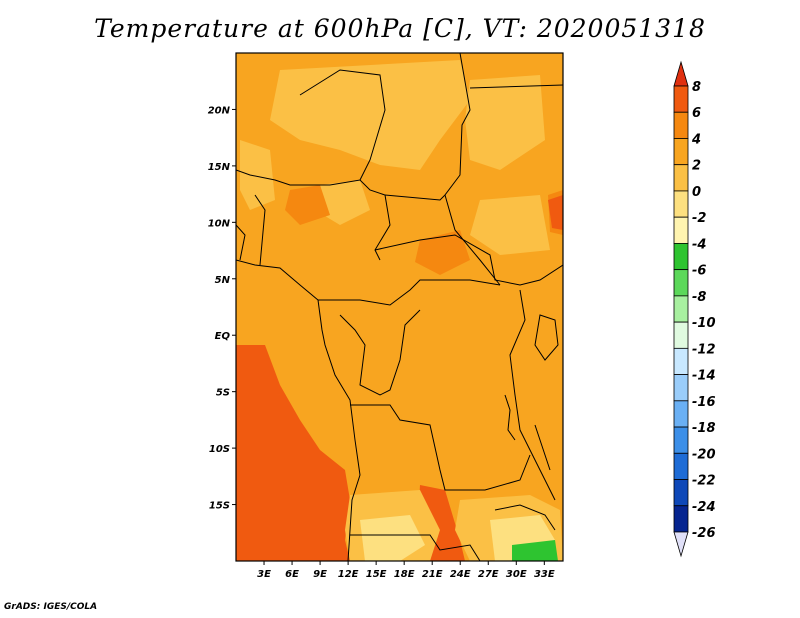 This screenshot has height=618, width=800. I want to click on field-warm-center, so click(442, 252).